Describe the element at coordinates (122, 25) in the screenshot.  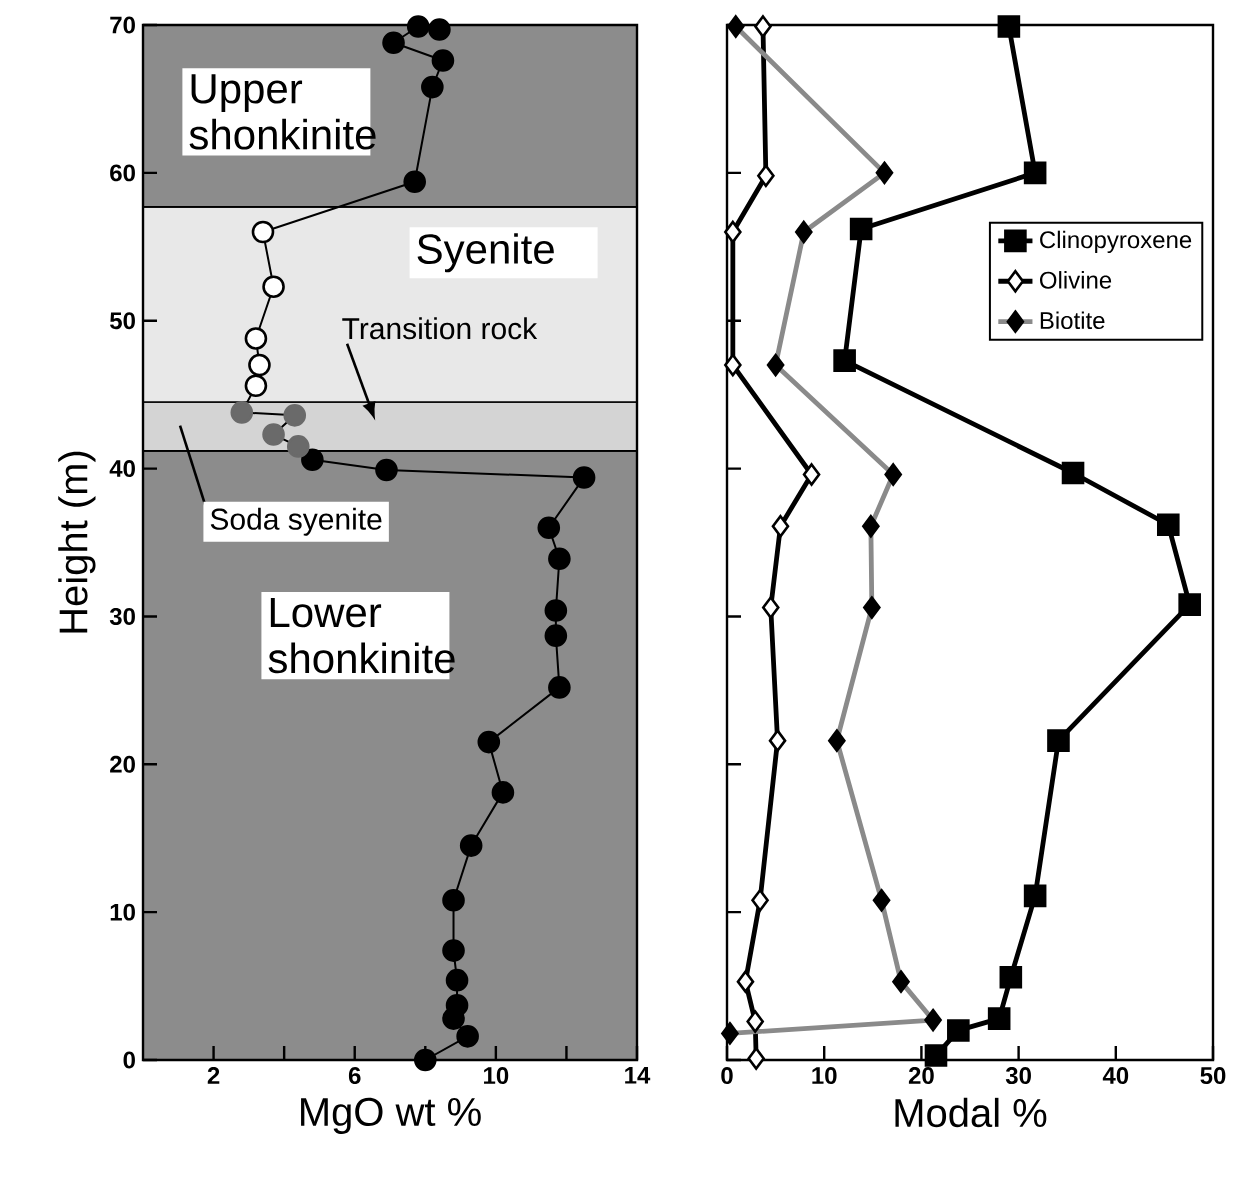
I see `y-tick-label: 70` at that location.